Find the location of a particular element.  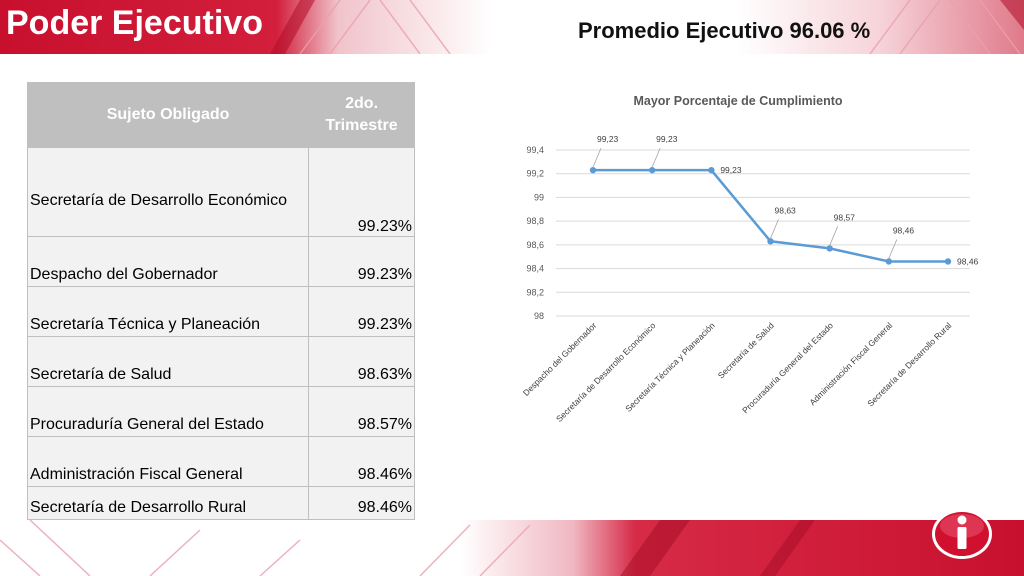

table-row: Administración Fiscal General 98.46% is located at coordinates (220, 461).